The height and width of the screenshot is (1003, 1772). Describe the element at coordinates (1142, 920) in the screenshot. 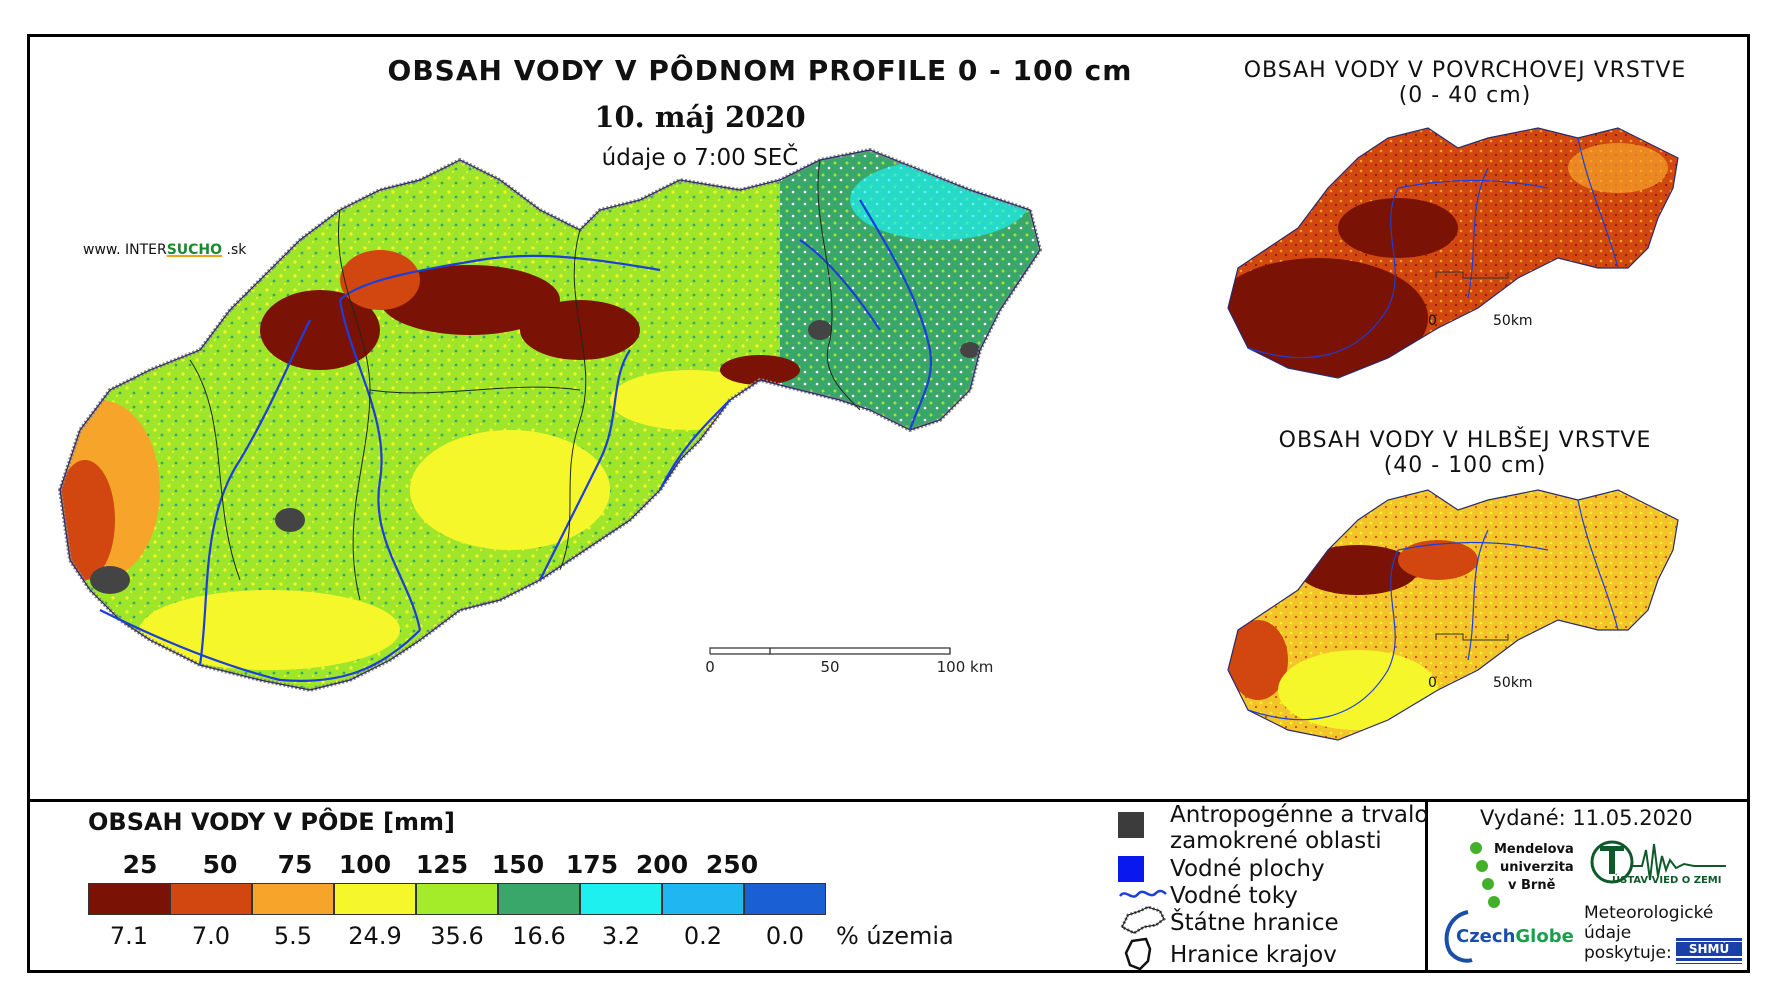

I see `state-border-icon` at that location.